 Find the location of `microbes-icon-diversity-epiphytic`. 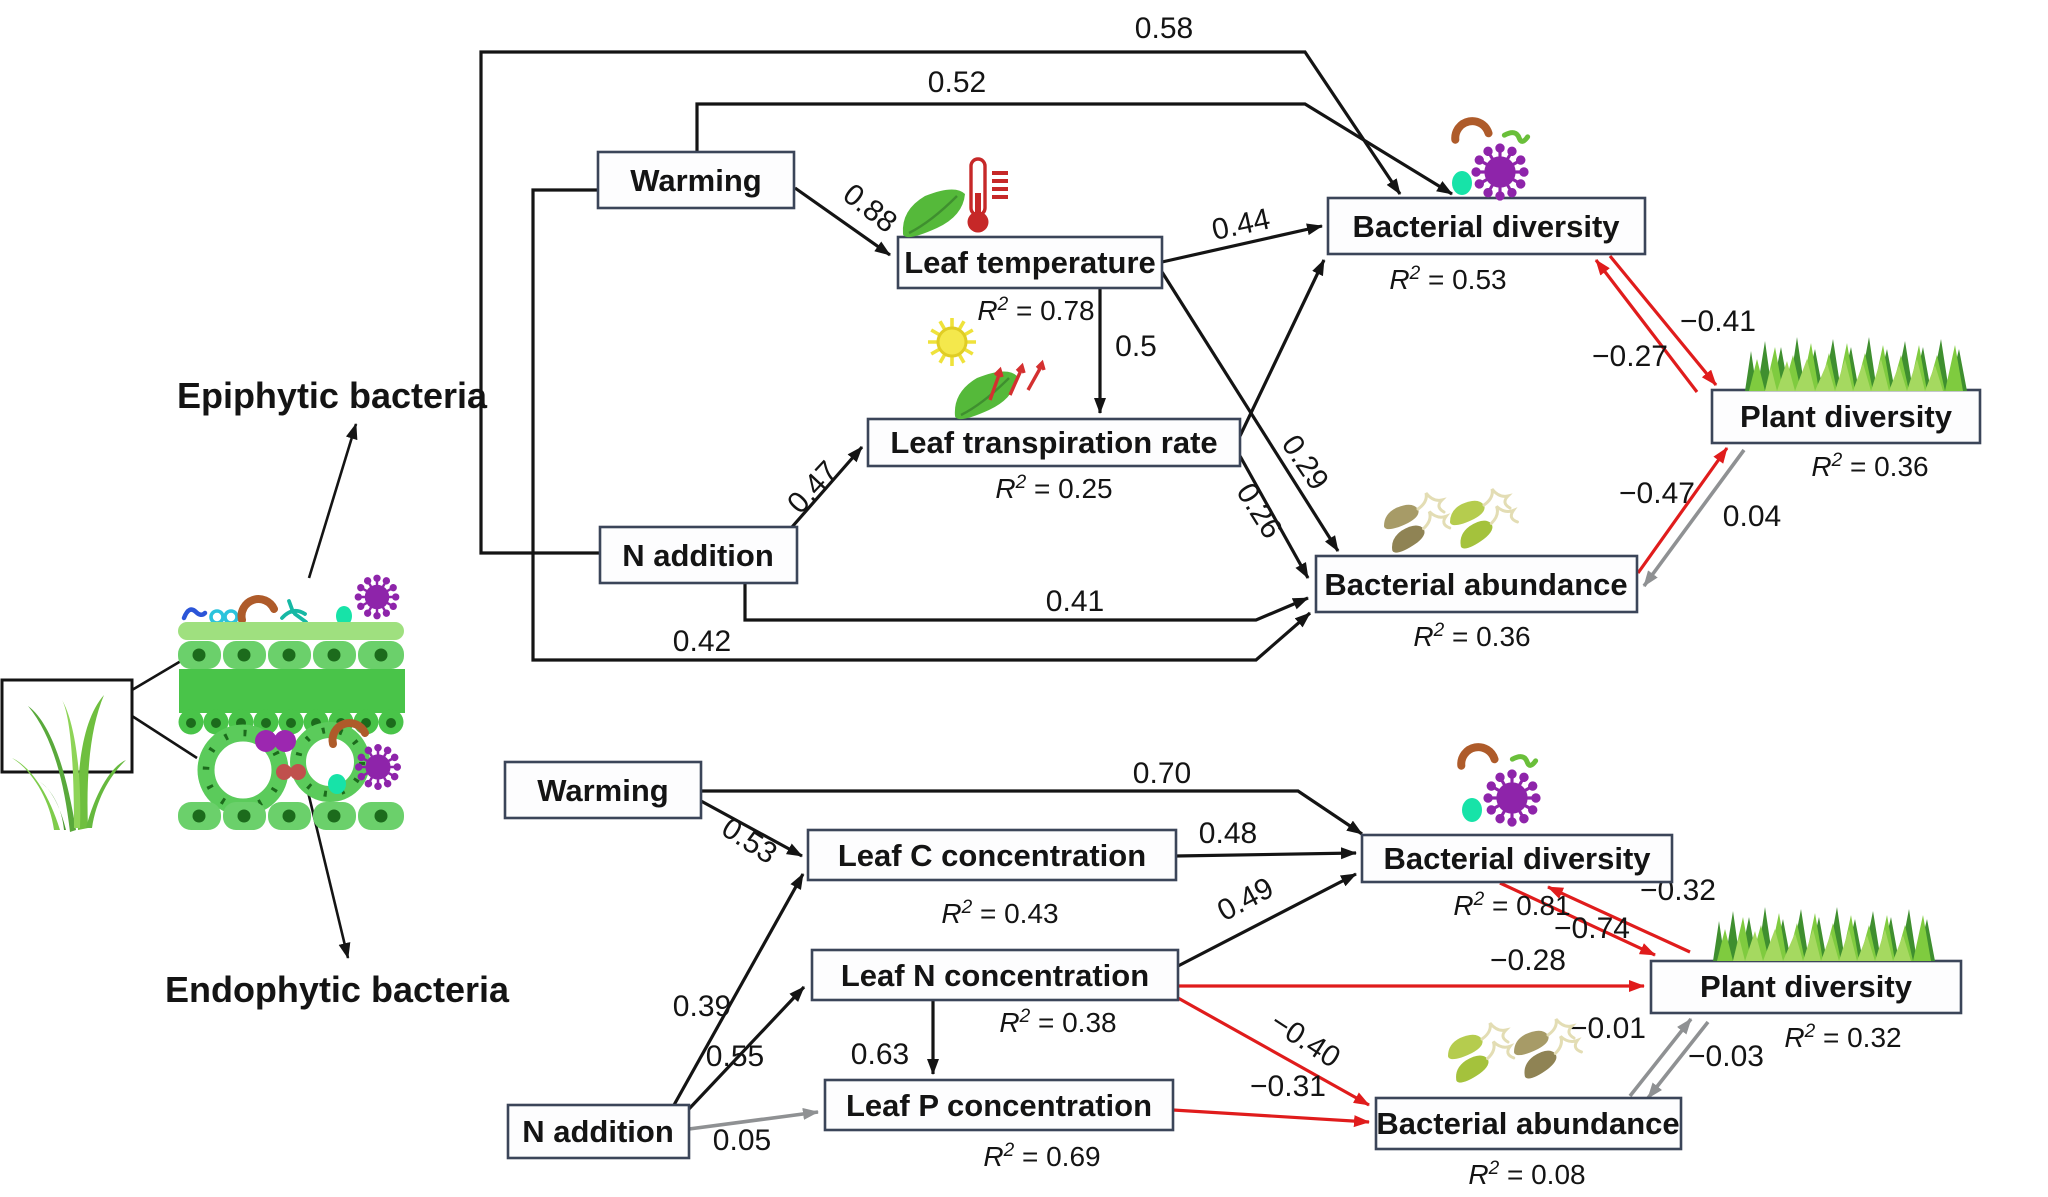

microbes-icon-diversity-epiphytic is located at coordinates (1490, 160).